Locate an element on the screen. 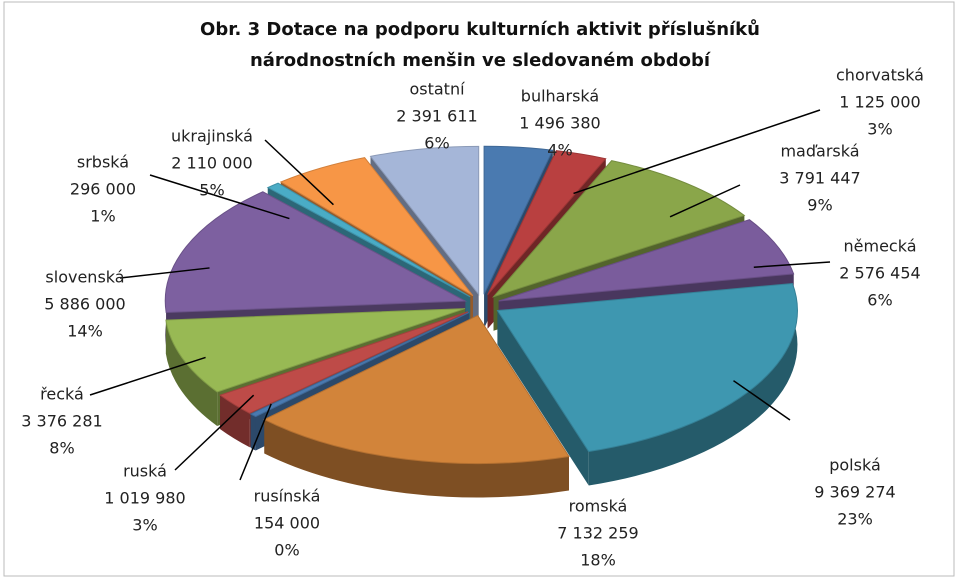  value-label: 3 791 447 is located at coordinates (819, 178).